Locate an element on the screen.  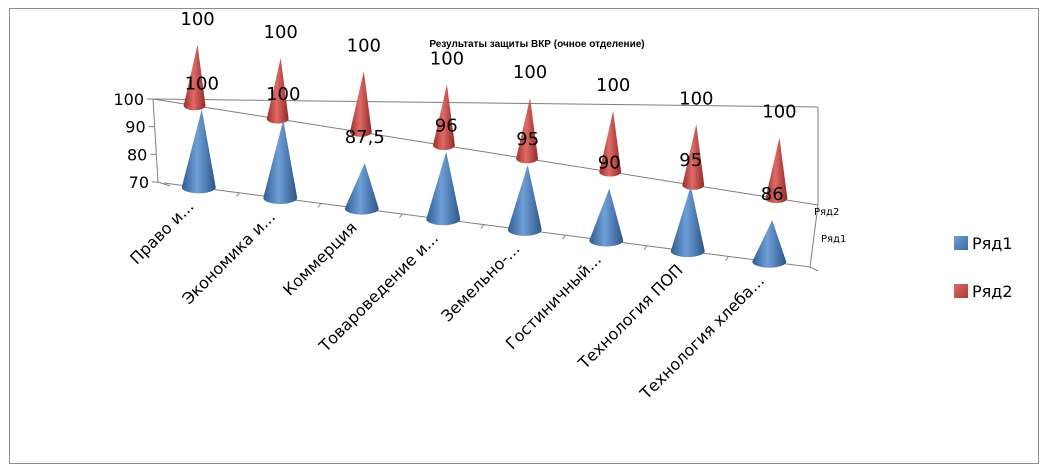
back-wall-top is located at coordinates (485, 103).